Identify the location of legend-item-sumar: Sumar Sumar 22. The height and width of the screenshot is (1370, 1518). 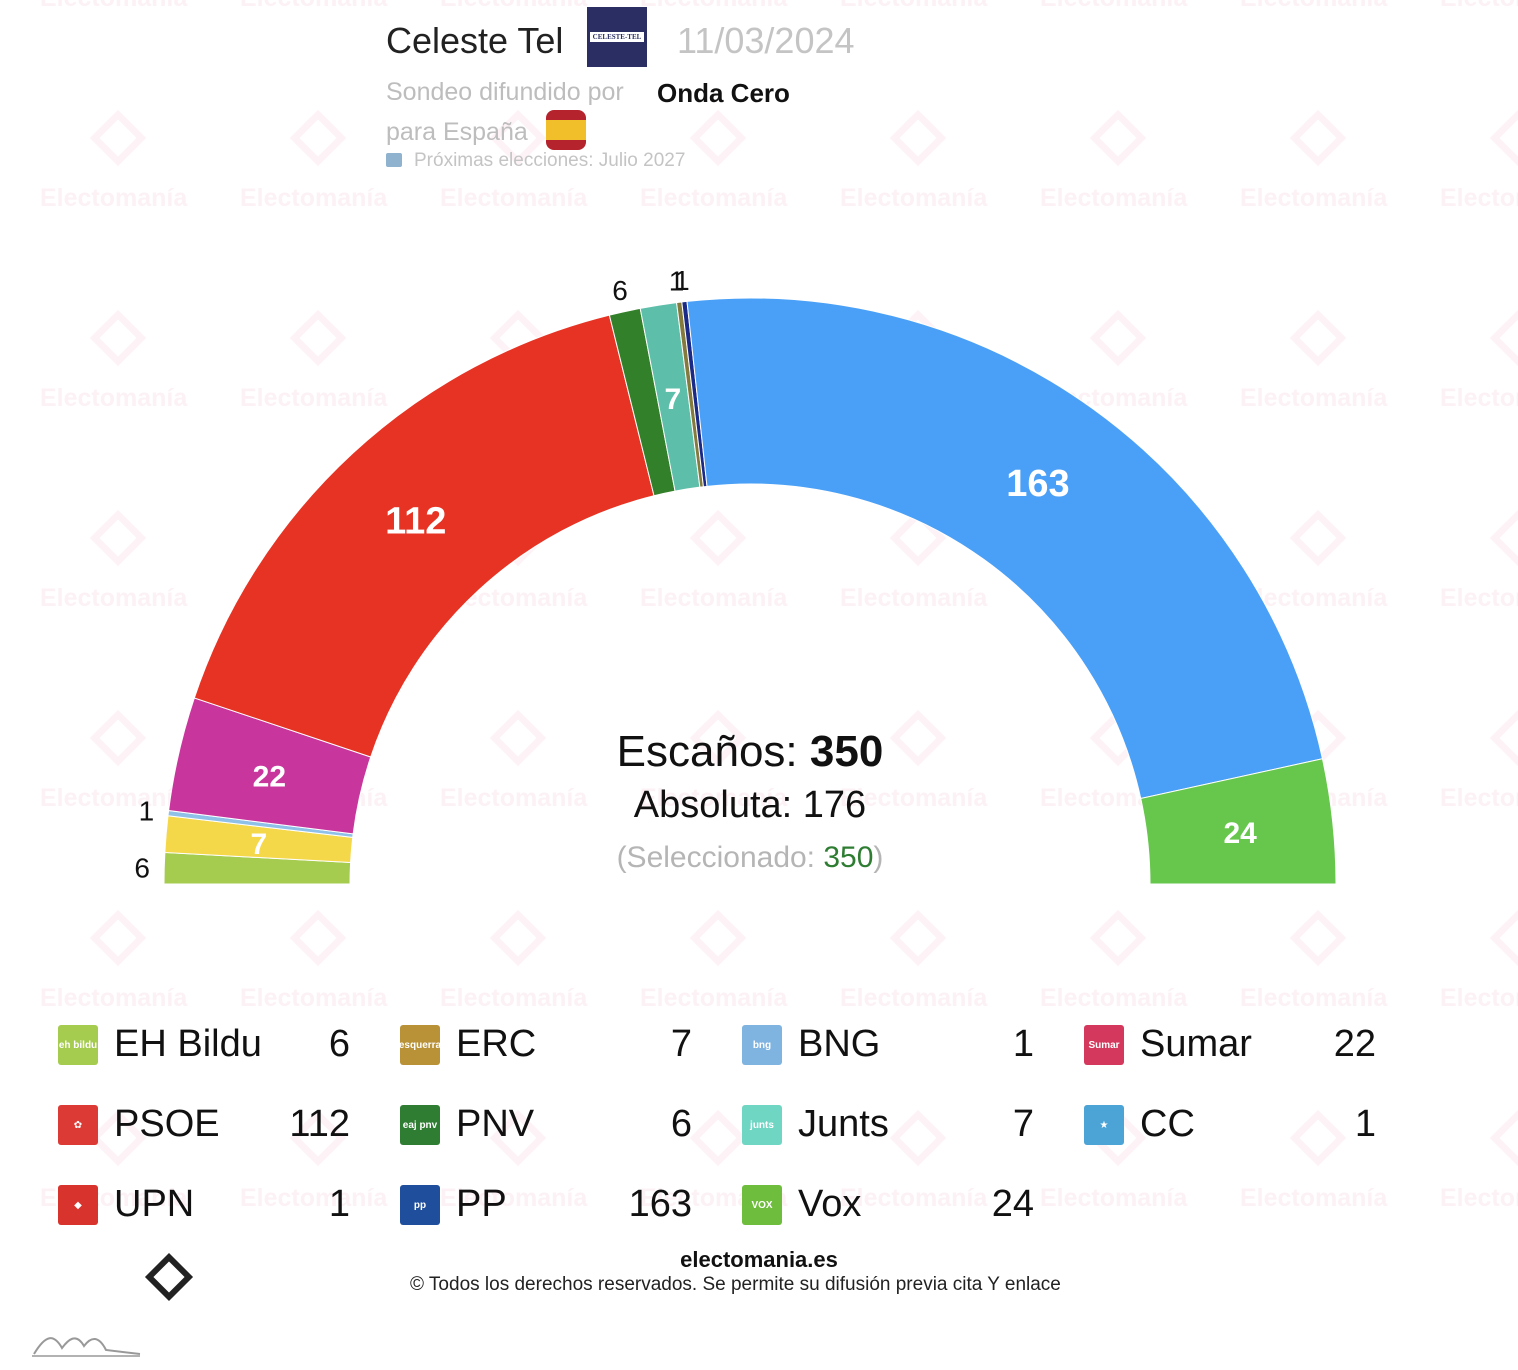
(1249, 1044).